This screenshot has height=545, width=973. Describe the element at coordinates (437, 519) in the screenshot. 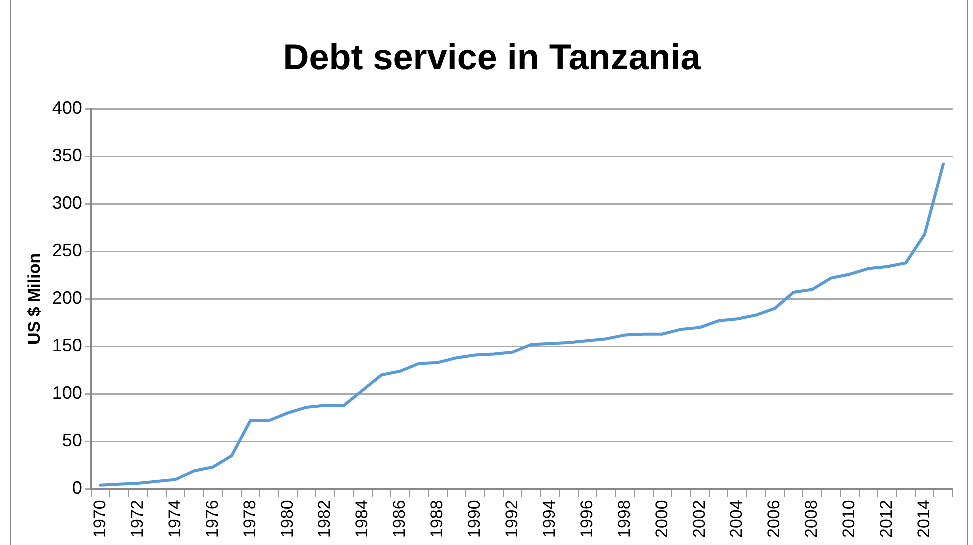

I see `x-tick-label: 1988` at that location.